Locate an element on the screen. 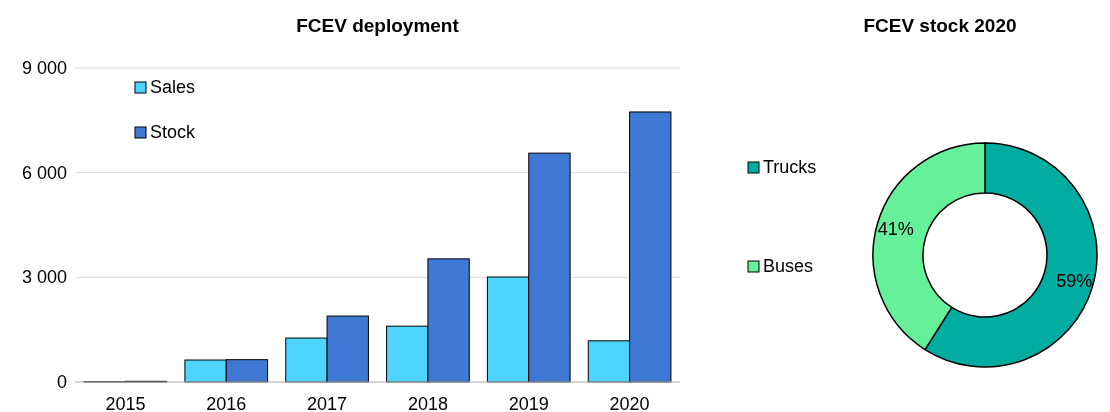 The width and height of the screenshot is (1110, 412). y-tick-label: 6 000 is located at coordinates (44, 172).